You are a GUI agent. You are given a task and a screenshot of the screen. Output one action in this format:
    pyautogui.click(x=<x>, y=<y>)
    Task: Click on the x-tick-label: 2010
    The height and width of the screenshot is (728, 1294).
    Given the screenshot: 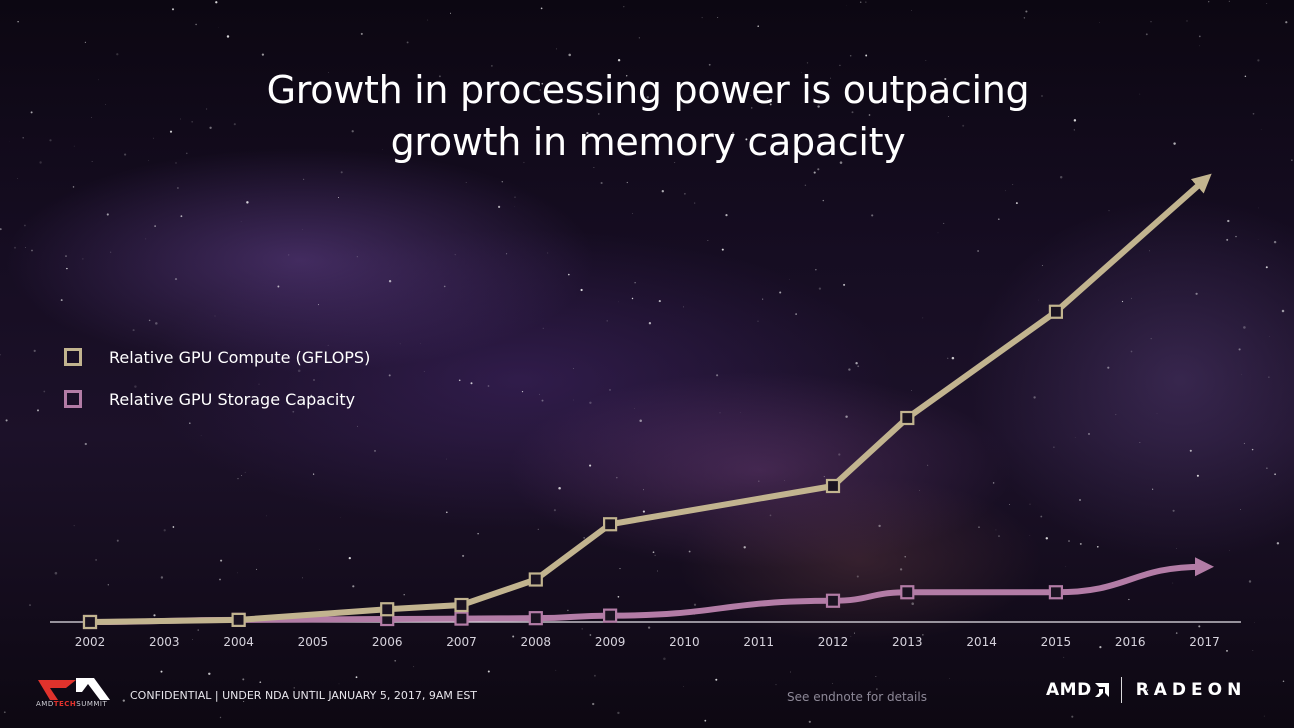 What is the action you would take?
    pyautogui.click(x=684, y=642)
    